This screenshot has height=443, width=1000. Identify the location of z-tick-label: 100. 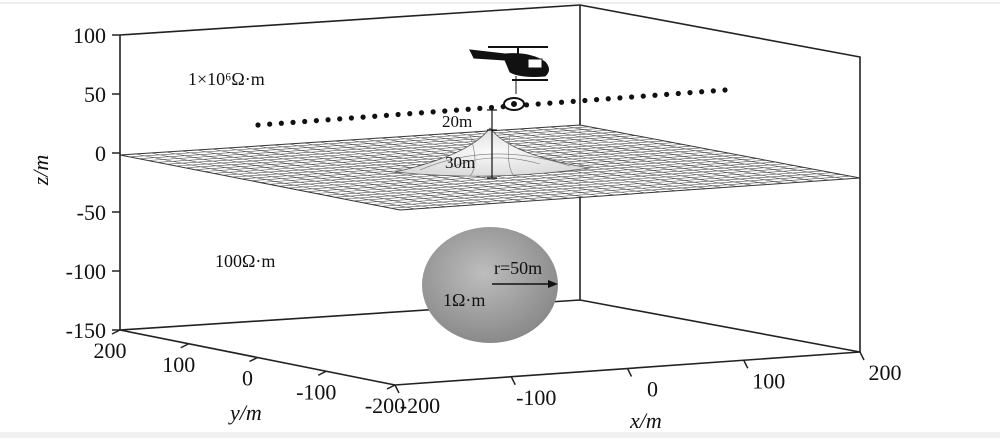
(89, 35).